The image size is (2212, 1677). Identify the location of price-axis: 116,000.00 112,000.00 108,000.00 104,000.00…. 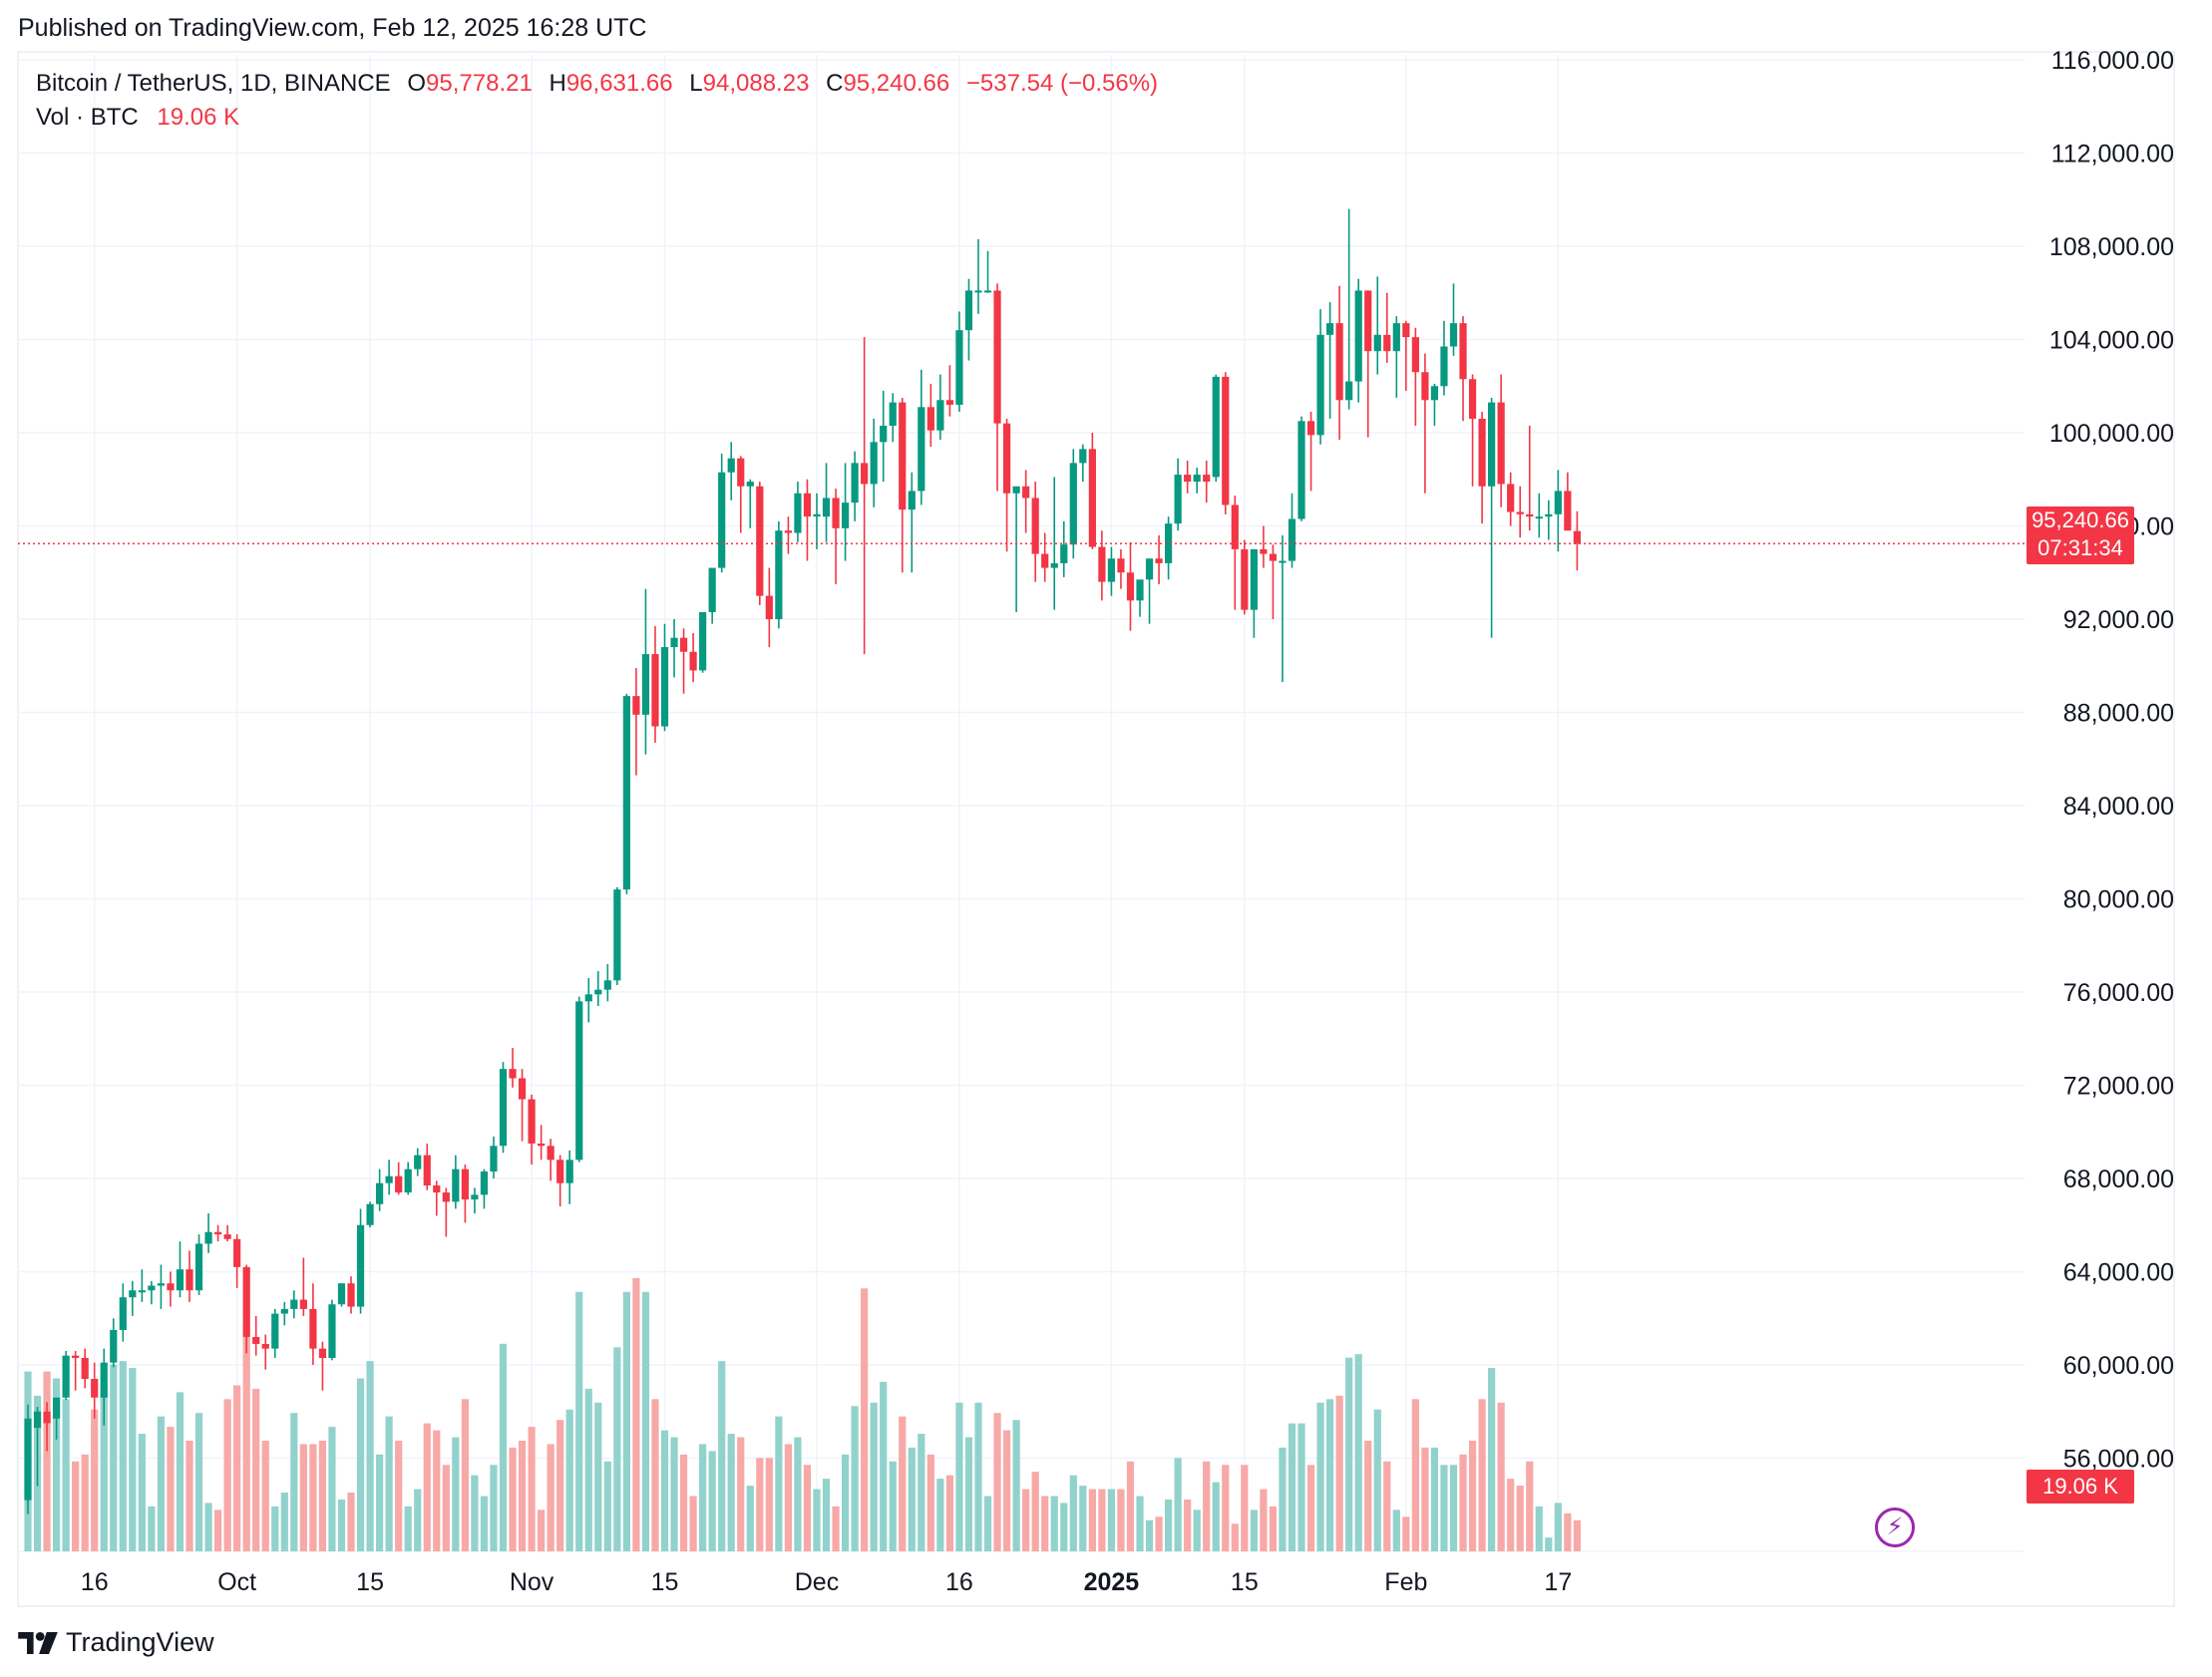
(2111, 761).